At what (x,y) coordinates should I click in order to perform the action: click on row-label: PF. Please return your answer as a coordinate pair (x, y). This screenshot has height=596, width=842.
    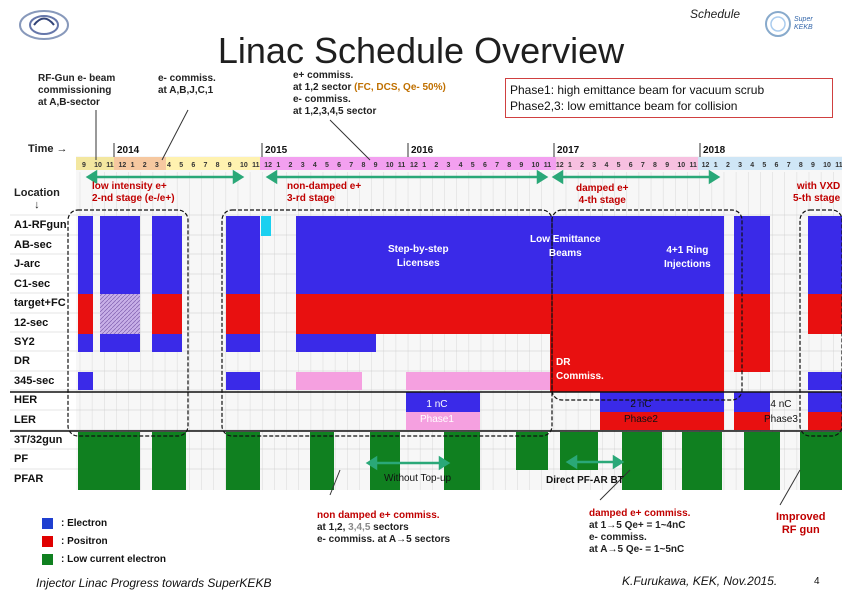
    Looking at the image, I should click on (21, 459).